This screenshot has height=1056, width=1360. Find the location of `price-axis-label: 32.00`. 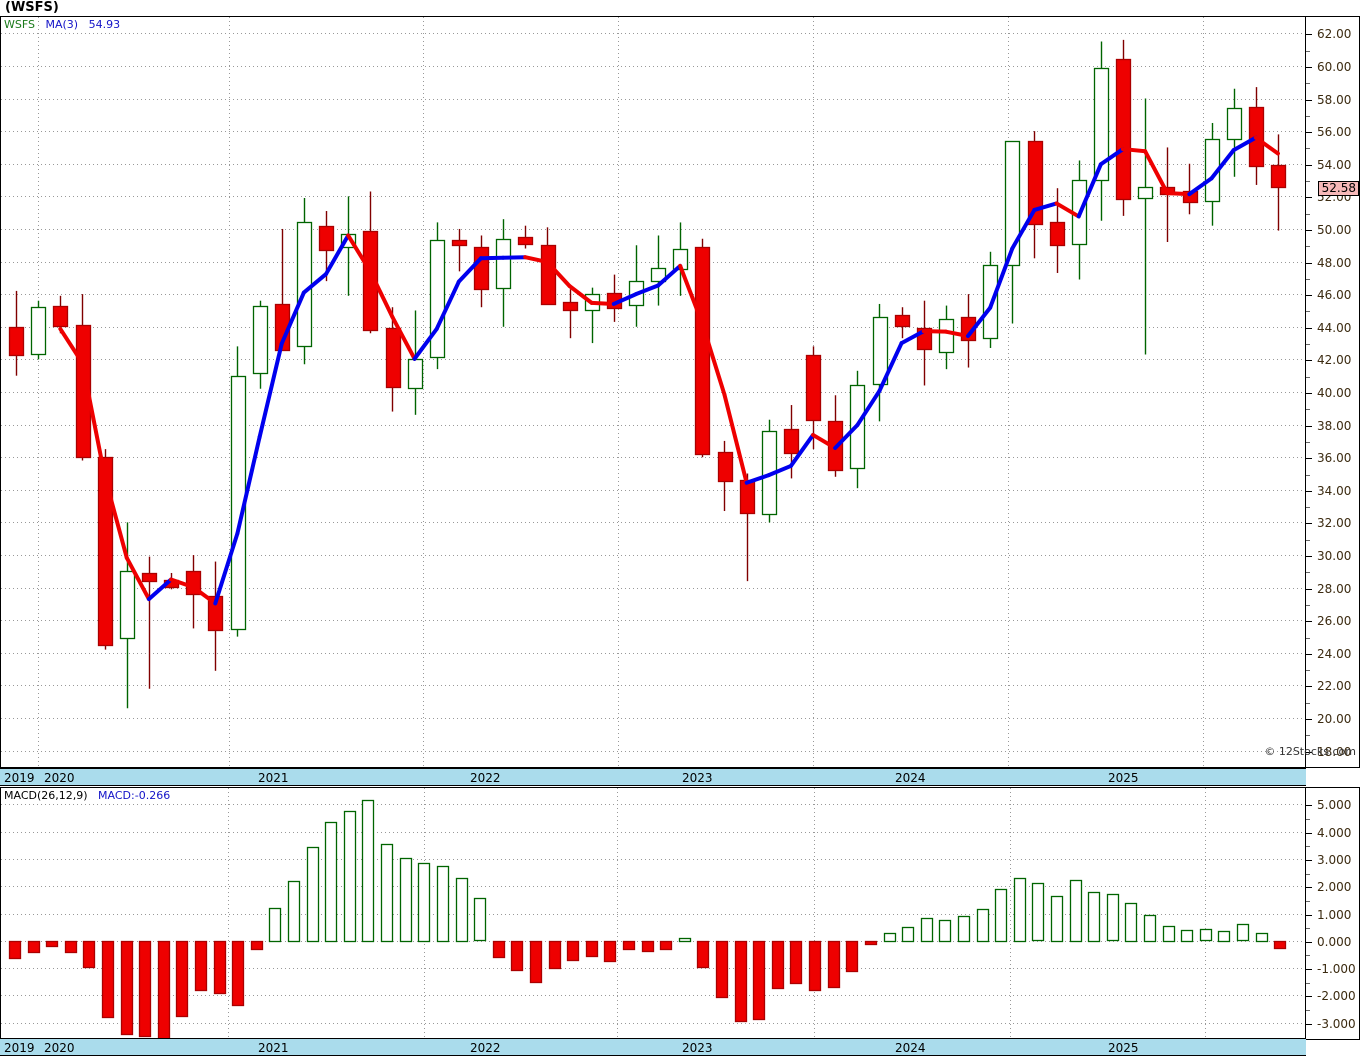

price-axis-label: 32.00 is located at coordinates (1334, 523).